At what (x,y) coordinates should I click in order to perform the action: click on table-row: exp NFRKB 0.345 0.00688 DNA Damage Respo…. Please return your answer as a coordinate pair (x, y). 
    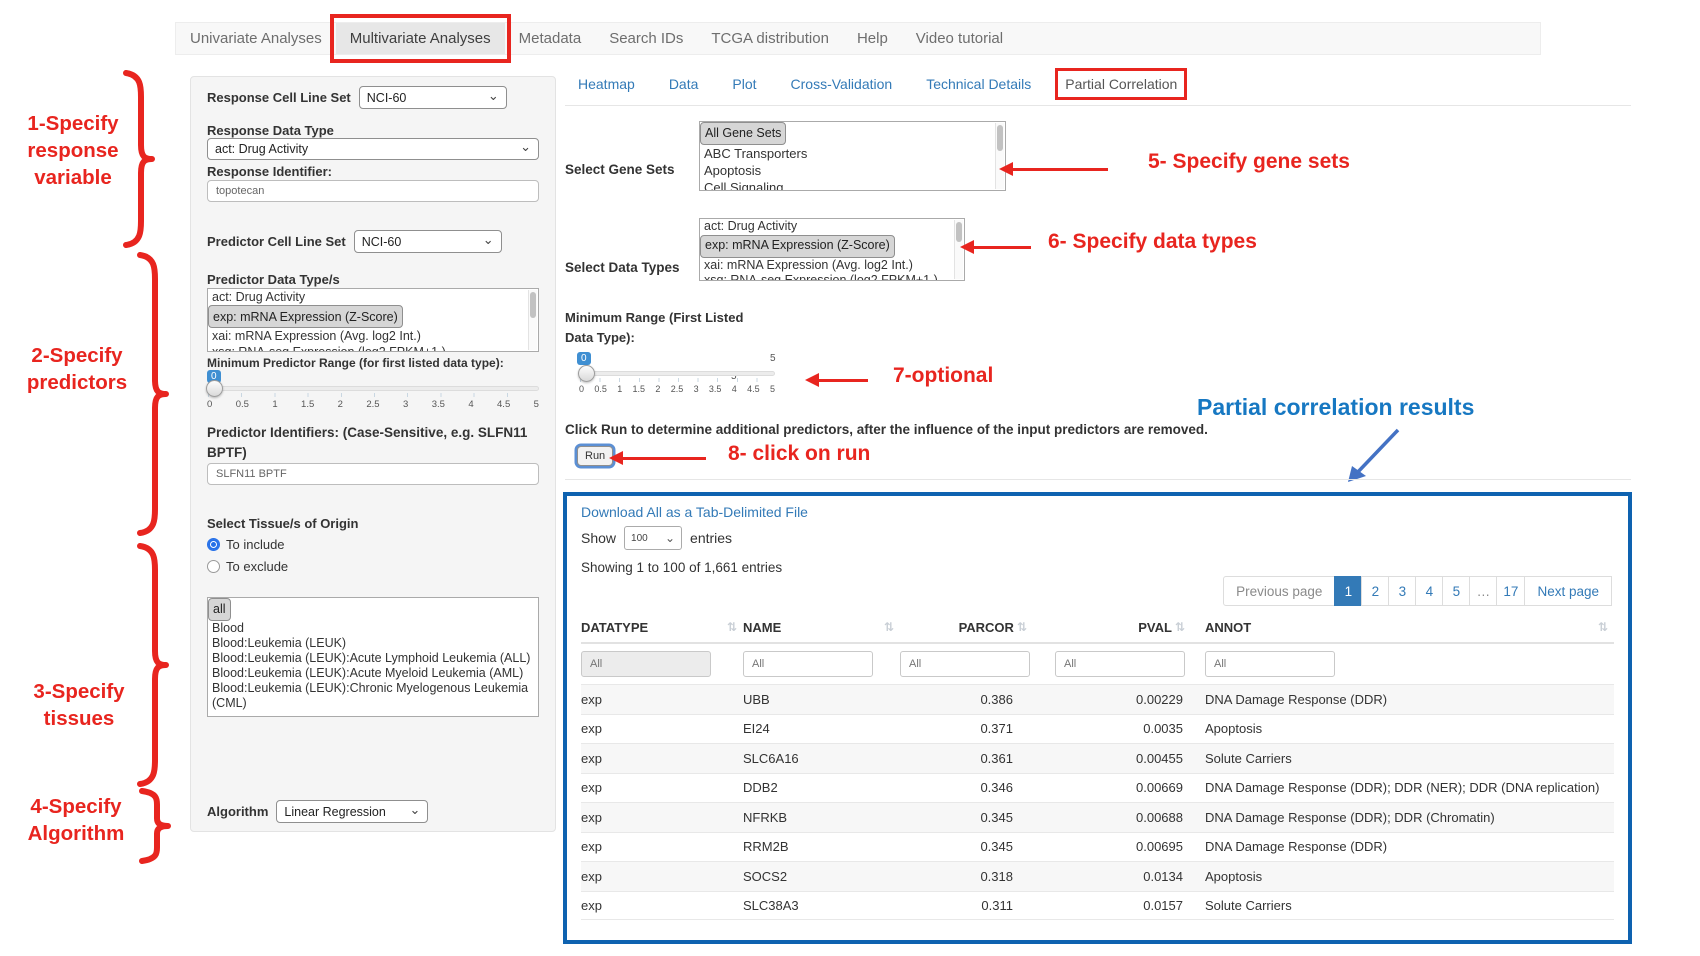
    Looking at the image, I should click on (1097, 817).